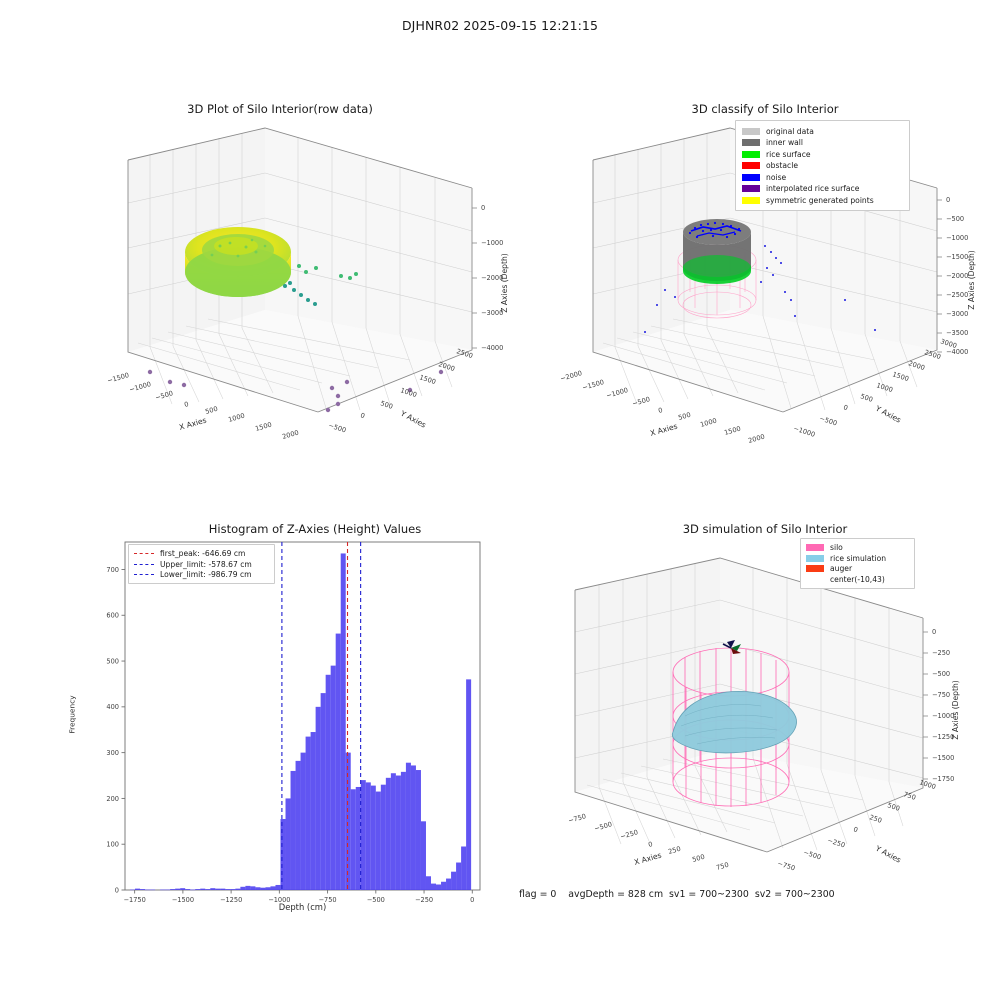 The width and height of the screenshot is (1000, 1000). Describe the element at coordinates (722, 866) in the screenshot. I see `svg-text: 750` at that location.